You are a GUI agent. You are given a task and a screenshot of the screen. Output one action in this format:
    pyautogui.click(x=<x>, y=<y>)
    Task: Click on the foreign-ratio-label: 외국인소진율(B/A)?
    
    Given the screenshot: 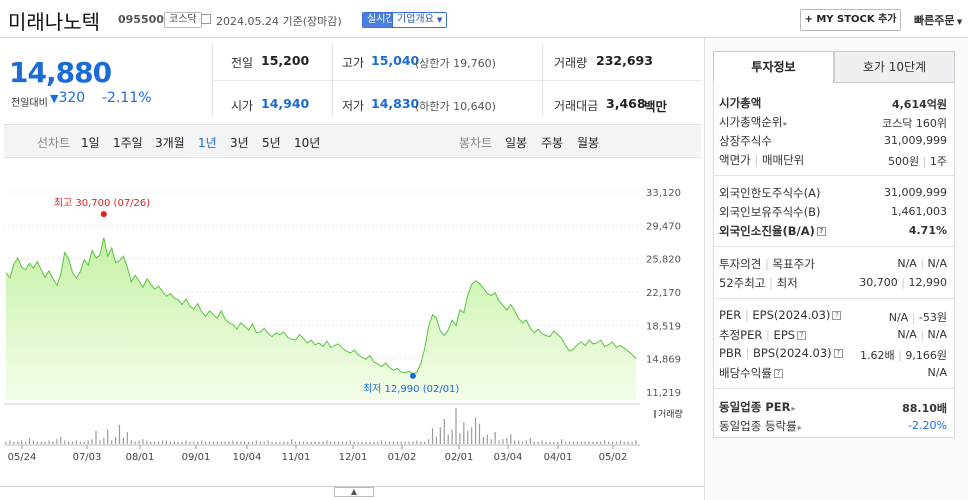 What is the action you would take?
    pyautogui.click(x=772, y=231)
    